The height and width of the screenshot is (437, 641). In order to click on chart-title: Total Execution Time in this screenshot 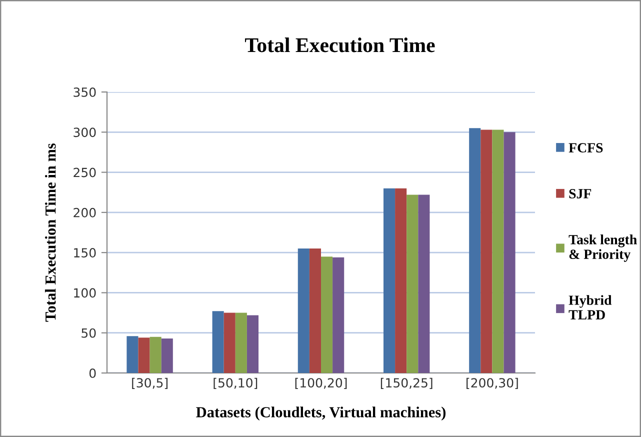, I will do `click(340, 45)`.